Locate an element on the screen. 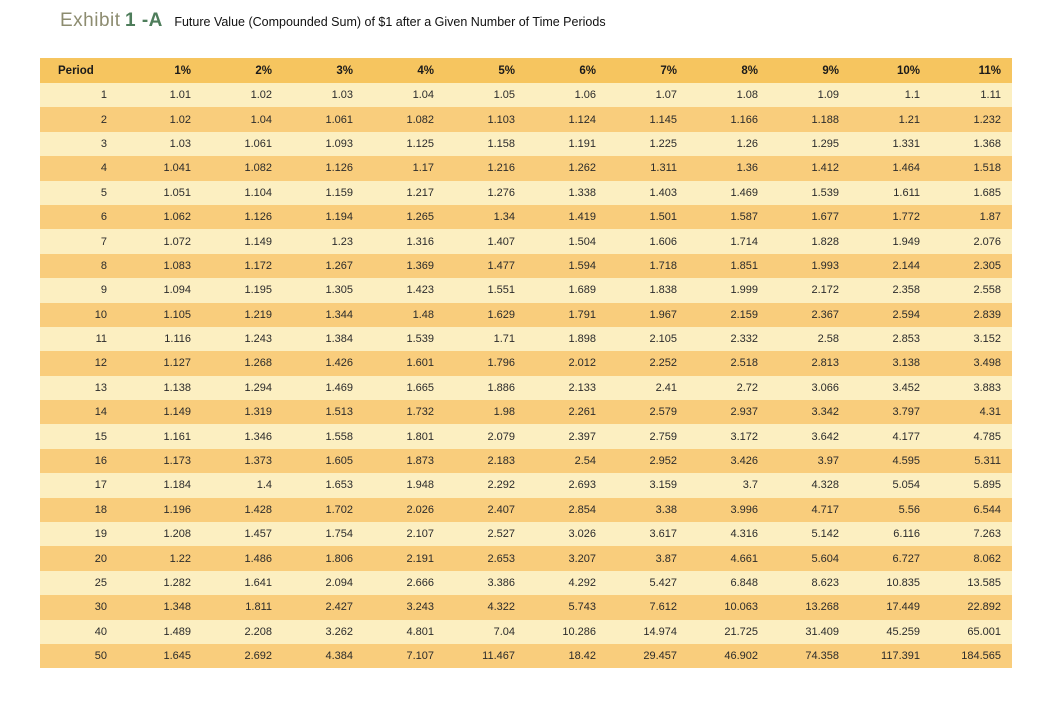 The width and height of the screenshot is (1049, 701). value-cell: 4.322 is located at coordinates (485, 607).